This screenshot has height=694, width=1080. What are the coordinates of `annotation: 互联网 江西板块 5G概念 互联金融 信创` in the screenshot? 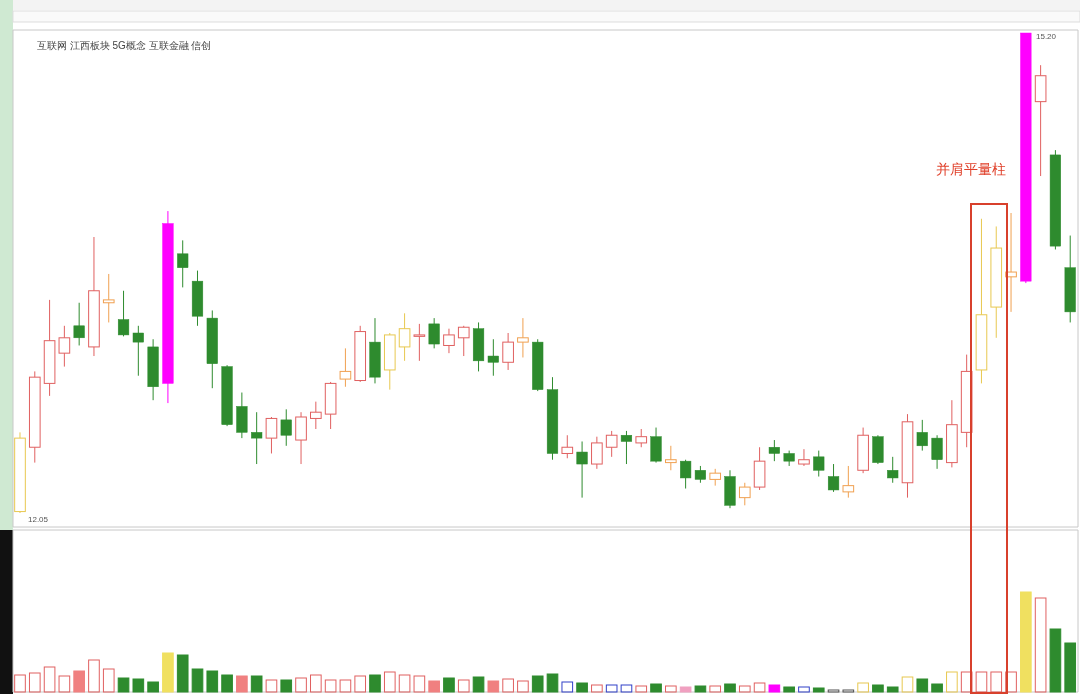 It's located at (124, 45).